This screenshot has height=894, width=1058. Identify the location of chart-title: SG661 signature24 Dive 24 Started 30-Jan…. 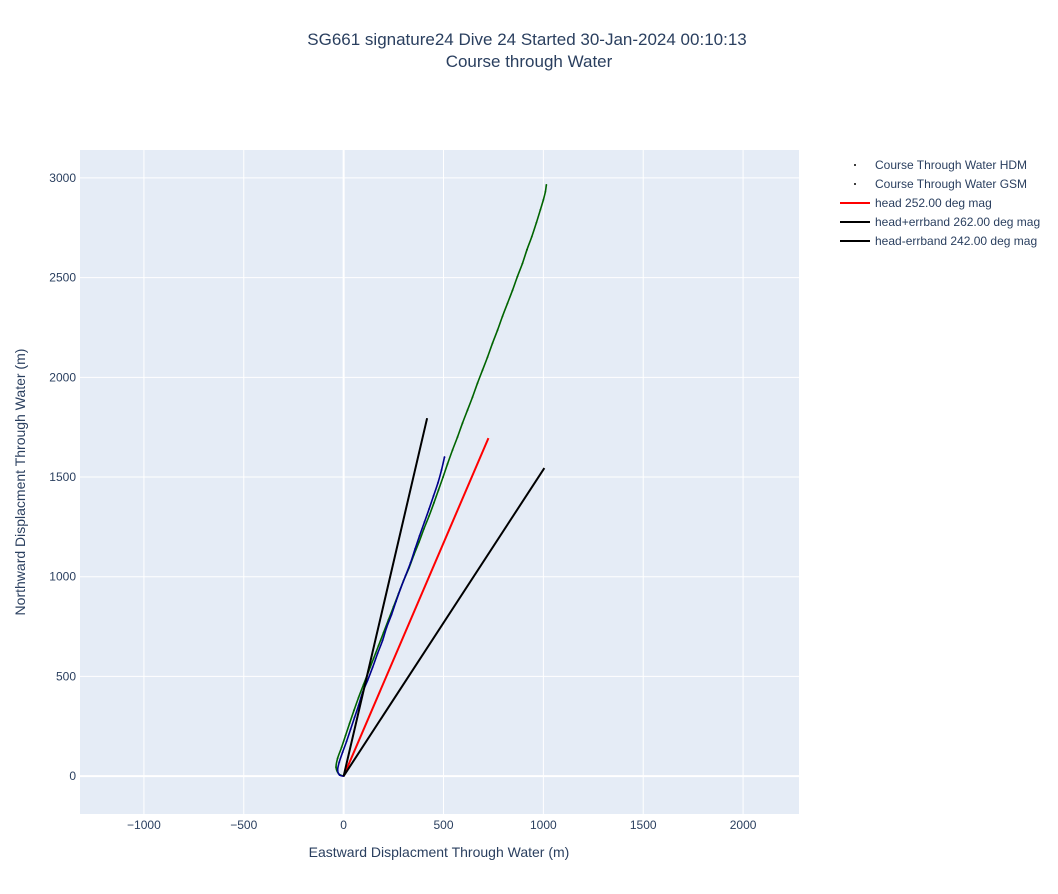
(526, 50).